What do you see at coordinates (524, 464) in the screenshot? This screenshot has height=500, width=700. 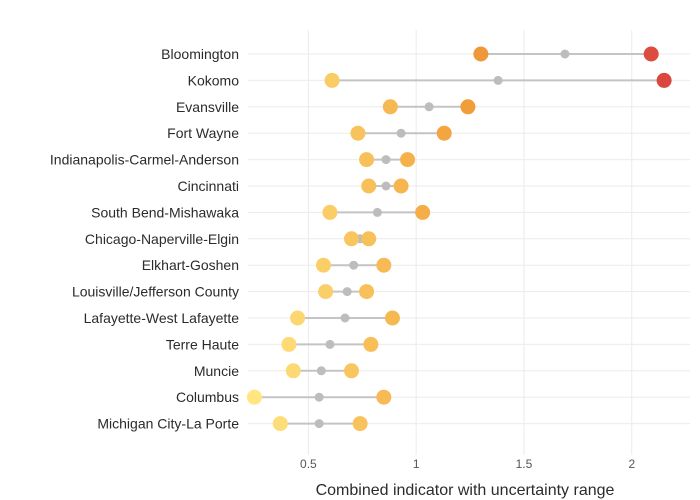 I see `x-tick-label: 1.5` at bounding box center [524, 464].